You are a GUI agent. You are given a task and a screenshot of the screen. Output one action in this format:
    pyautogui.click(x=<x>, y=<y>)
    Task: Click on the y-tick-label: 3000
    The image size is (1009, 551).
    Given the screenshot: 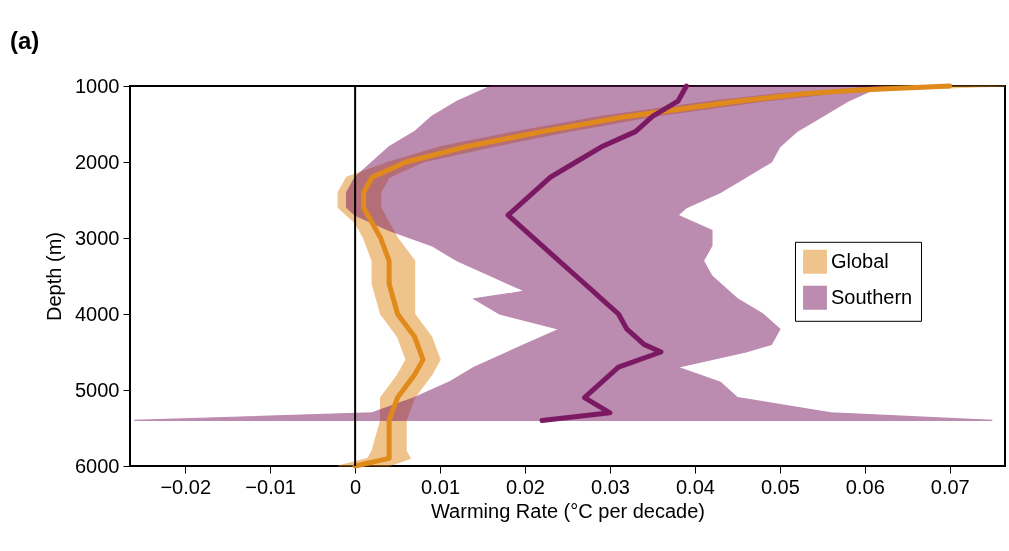 What is the action you would take?
    pyautogui.click(x=97, y=237)
    